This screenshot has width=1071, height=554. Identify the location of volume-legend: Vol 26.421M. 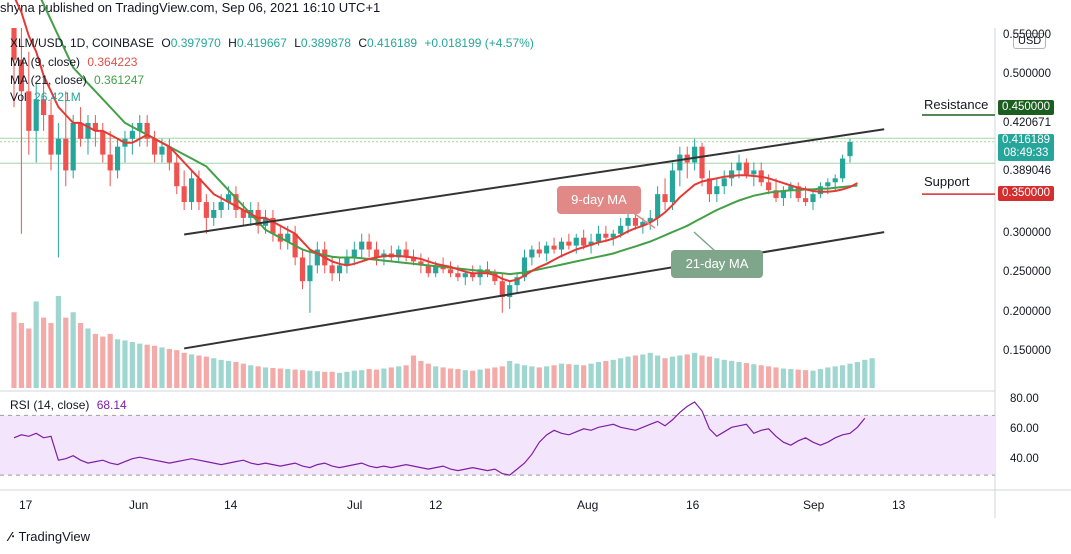
(45, 97).